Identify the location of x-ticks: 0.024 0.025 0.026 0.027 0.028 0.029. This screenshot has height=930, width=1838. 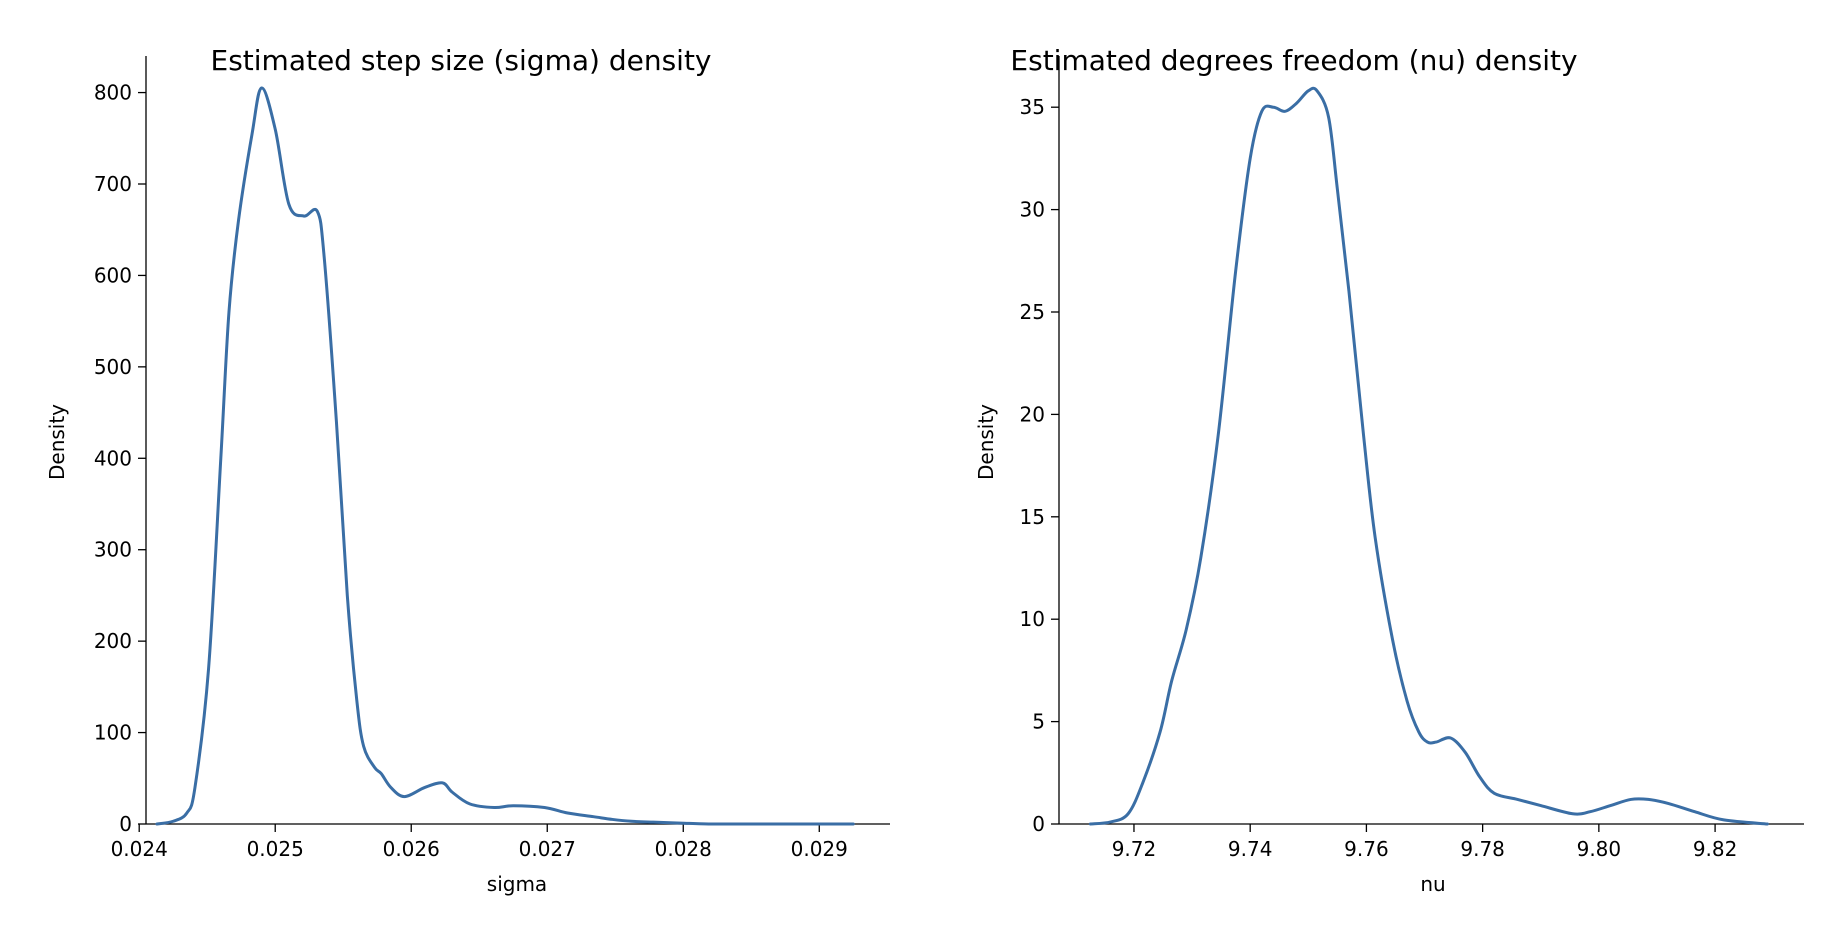
(479, 842).